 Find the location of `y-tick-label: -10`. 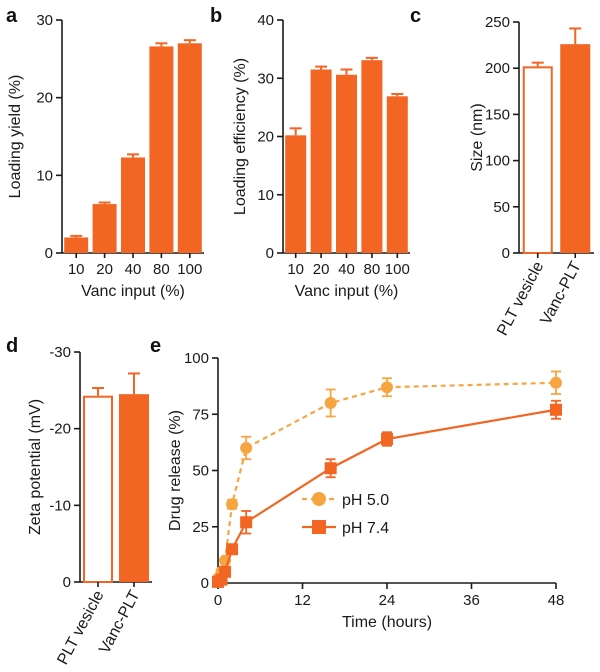

y-tick-label: -10 is located at coordinates (60, 505).